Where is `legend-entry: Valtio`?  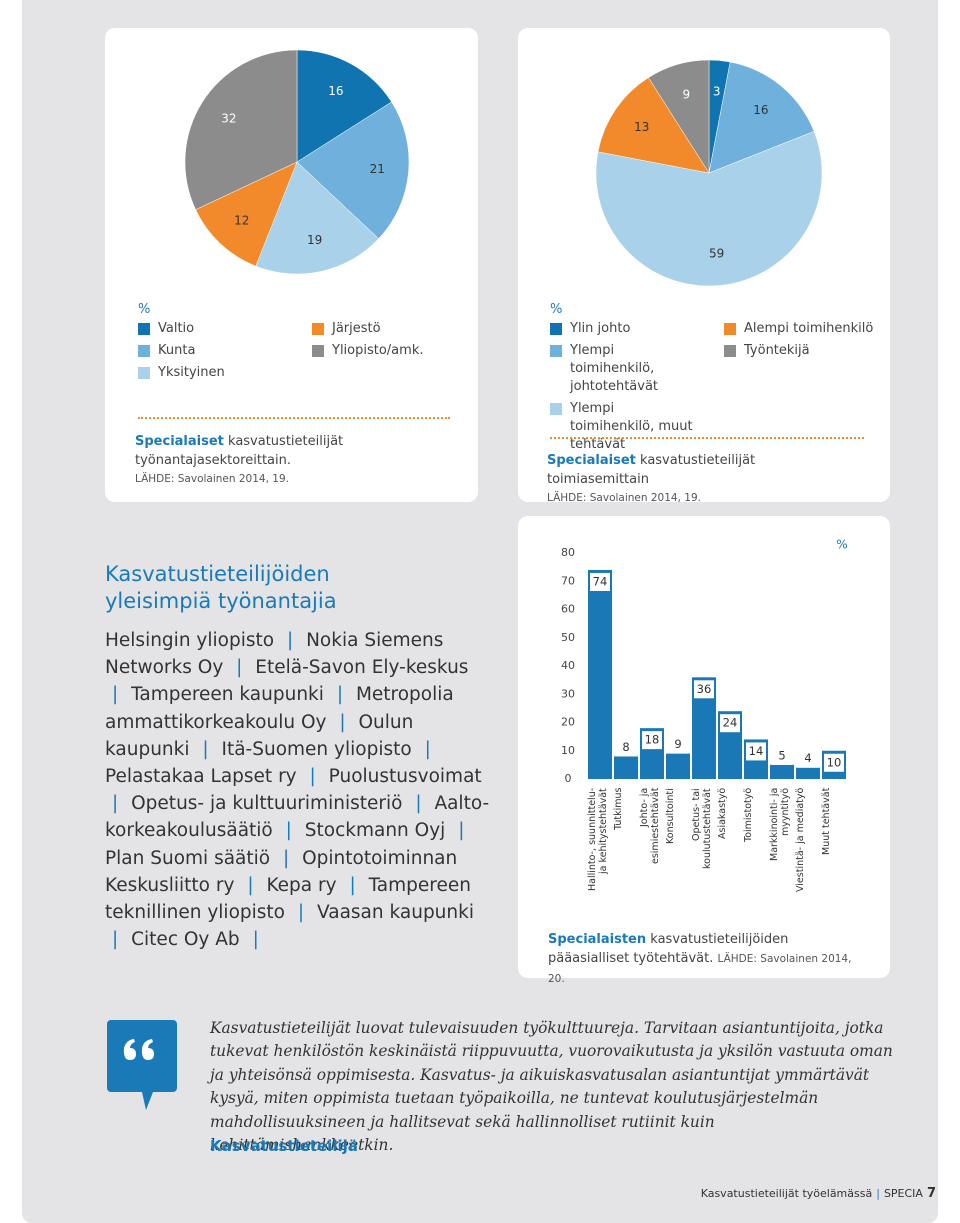
legend-entry: Valtio is located at coordinates (213, 329).